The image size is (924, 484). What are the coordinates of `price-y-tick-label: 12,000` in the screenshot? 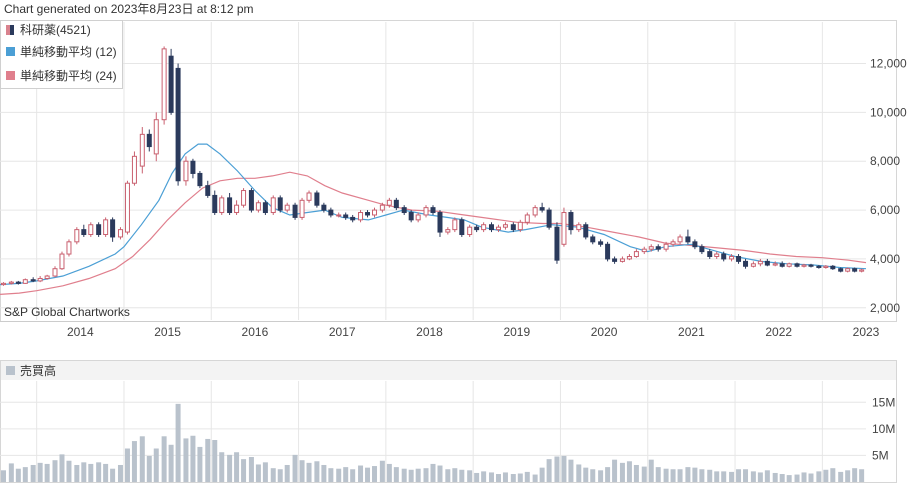 It's located at (888, 64).